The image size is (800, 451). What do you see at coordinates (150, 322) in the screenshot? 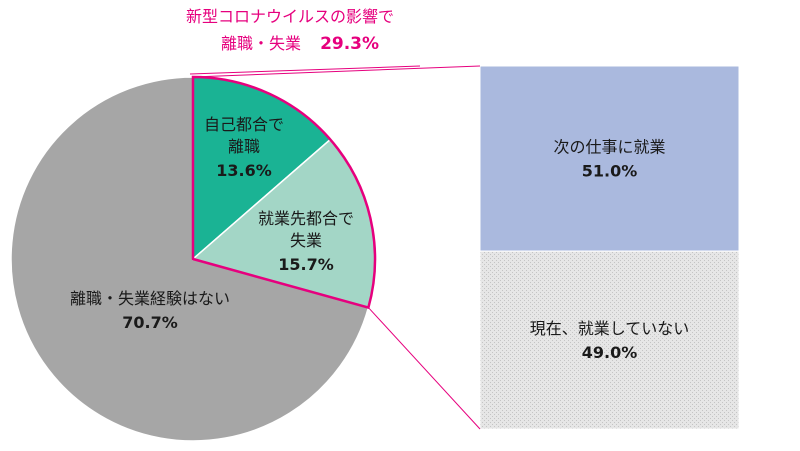
I see `no-job-loss-value-label: 70.7%` at bounding box center [150, 322].